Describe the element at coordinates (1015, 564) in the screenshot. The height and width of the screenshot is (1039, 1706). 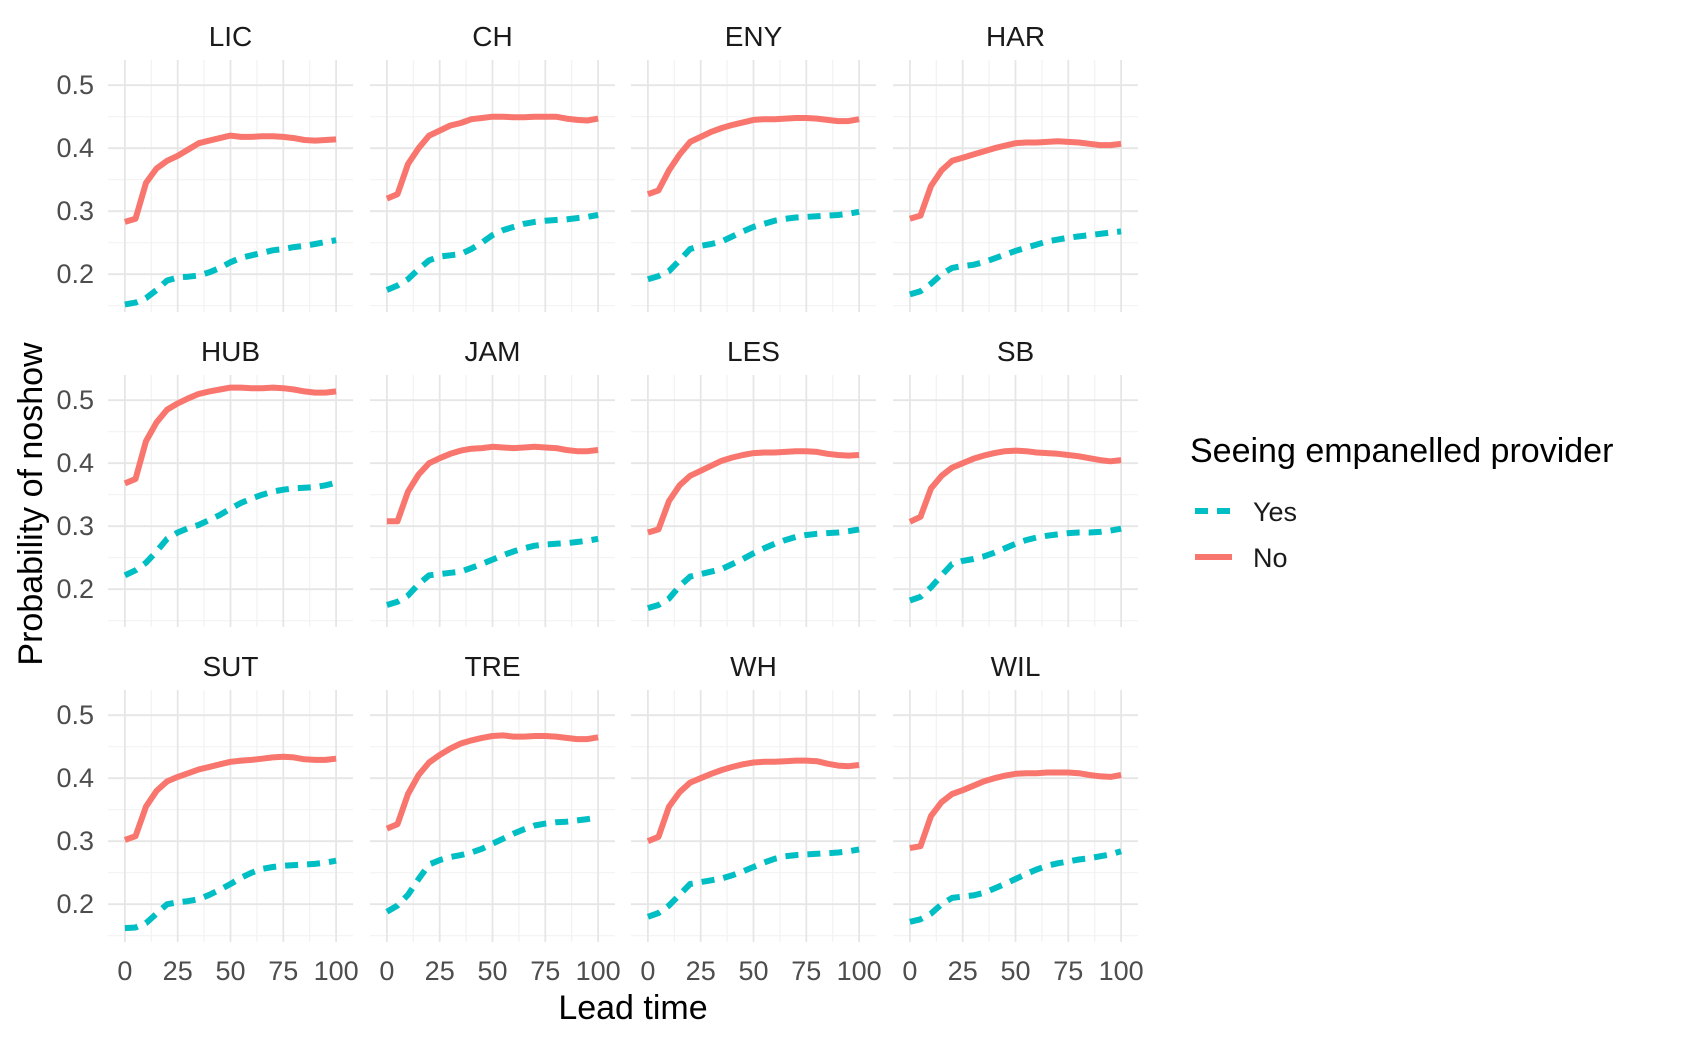
I see `series-line-yes-sb` at that location.